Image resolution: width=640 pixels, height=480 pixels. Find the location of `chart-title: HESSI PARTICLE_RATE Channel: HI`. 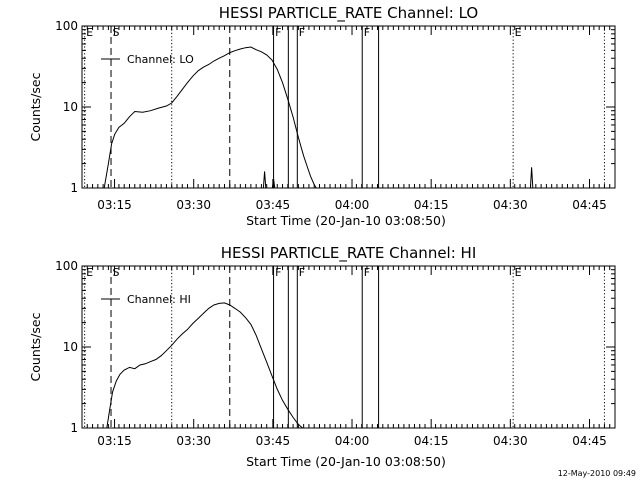

chart-title: HESSI PARTICLE_RATE Channel: HI is located at coordinates (349, 253).